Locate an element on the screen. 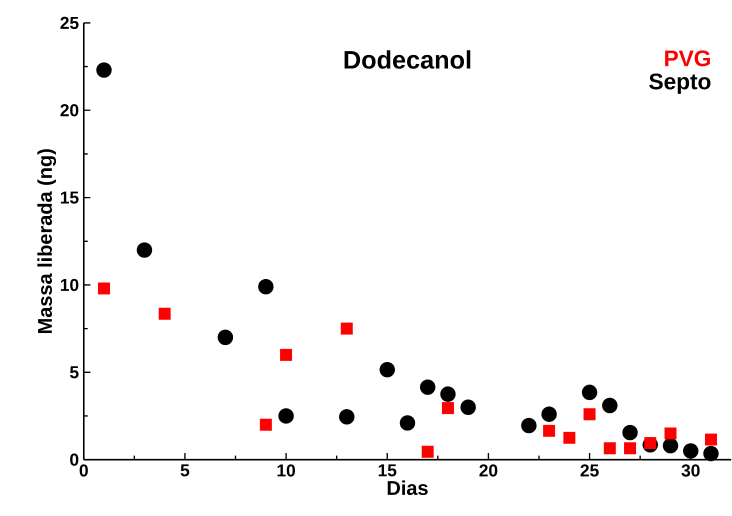  x-tick-label: 25 is located at coordinates (589, 470).